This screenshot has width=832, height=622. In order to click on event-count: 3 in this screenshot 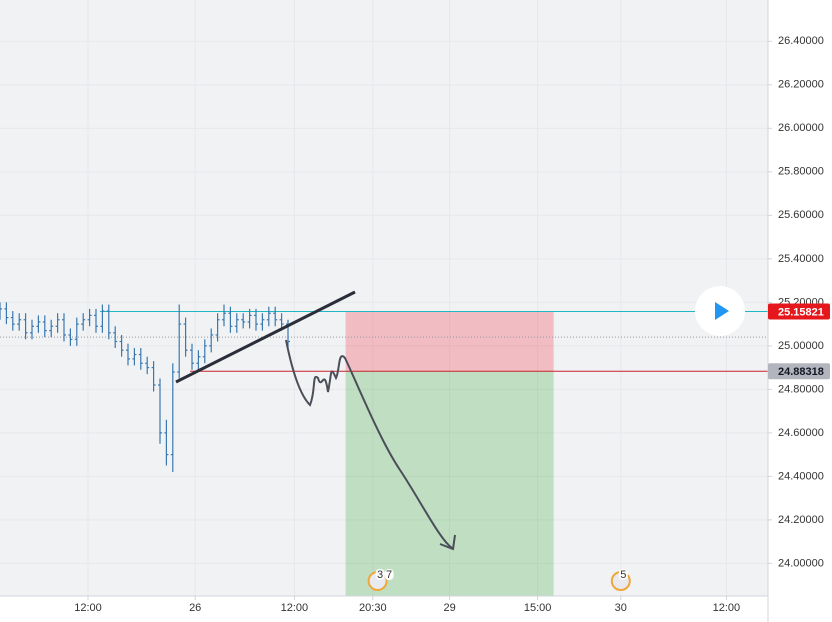, I will do `click(380, 575)`.